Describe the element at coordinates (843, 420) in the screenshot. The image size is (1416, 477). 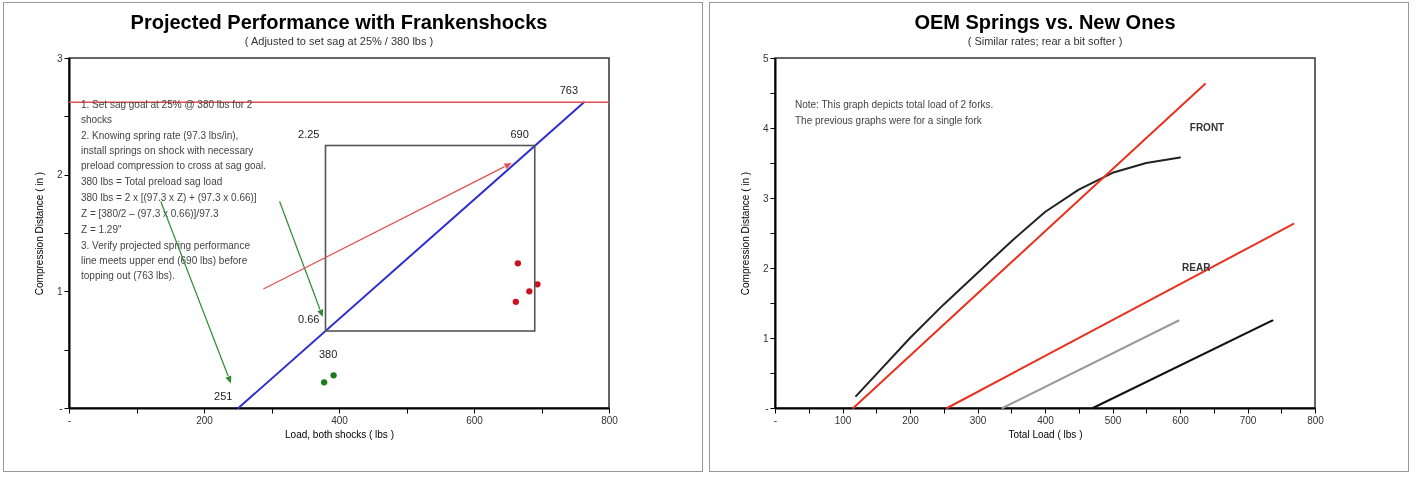
I see `x-tick-label: 100` at that location.